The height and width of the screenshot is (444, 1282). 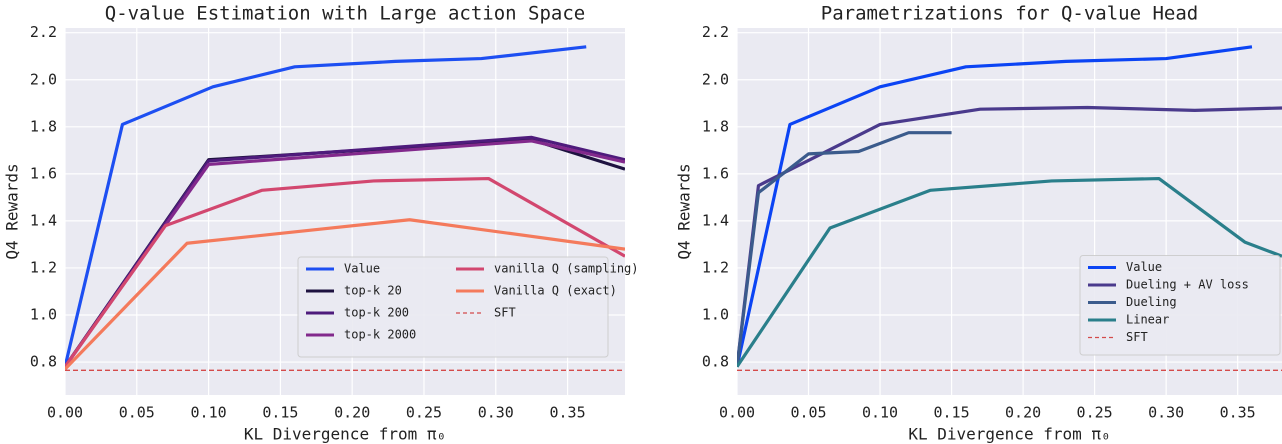 I want to click on legend-label: top-k 200, so click(x=376, y=313).